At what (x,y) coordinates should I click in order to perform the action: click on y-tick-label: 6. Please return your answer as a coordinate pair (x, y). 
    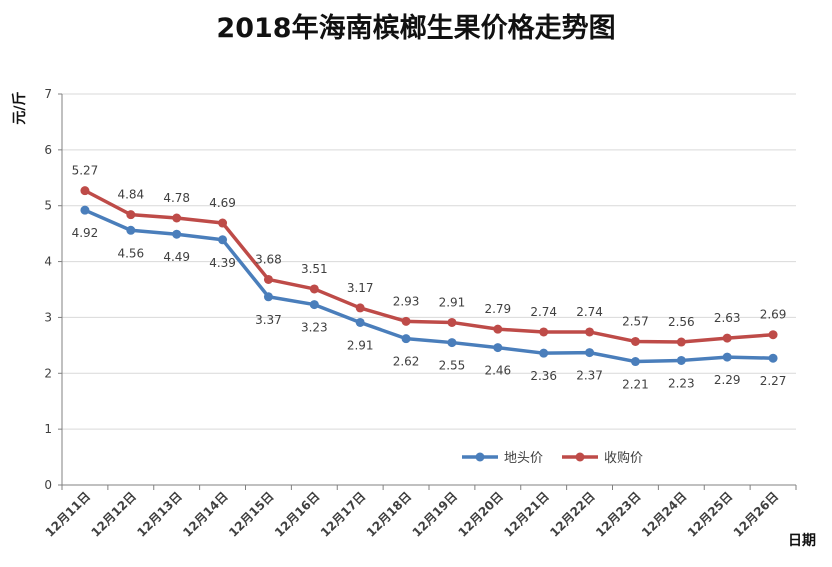
    Looking at the image, I should click on (48, 150).